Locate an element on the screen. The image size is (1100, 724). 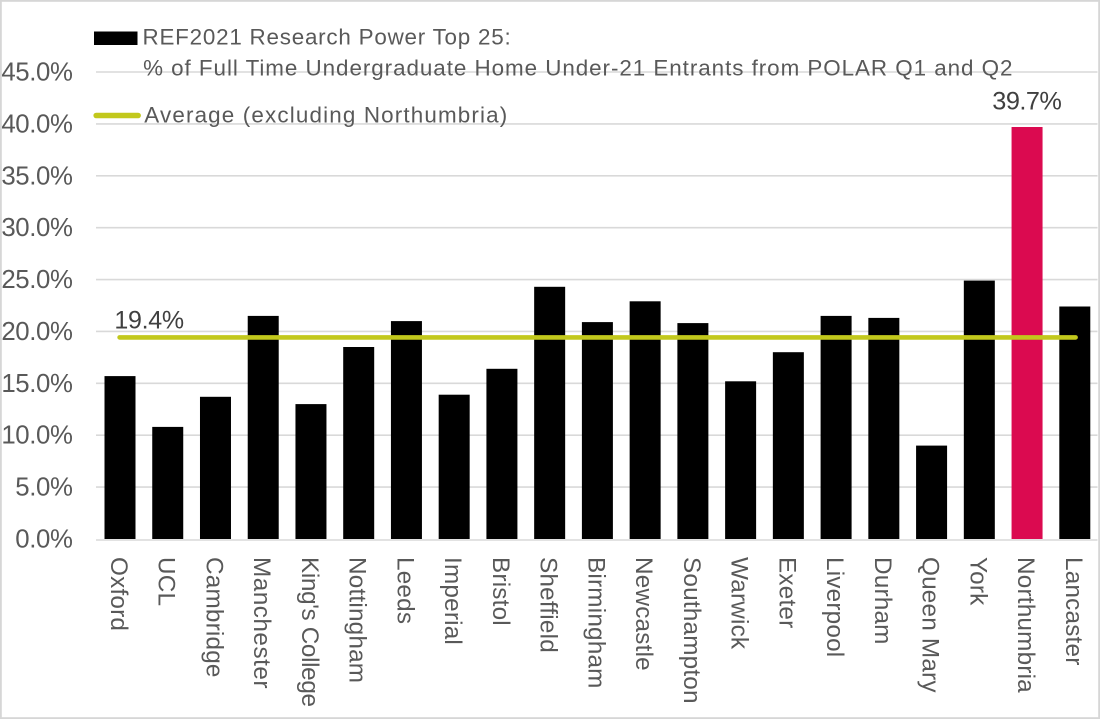
svg-text: Warwick is located at coordinates (739, 603).